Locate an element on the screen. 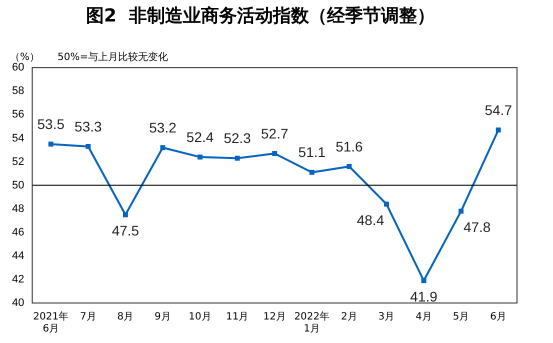  x-tick-label: 2022年 1月 is located at coordinates (312, 322).